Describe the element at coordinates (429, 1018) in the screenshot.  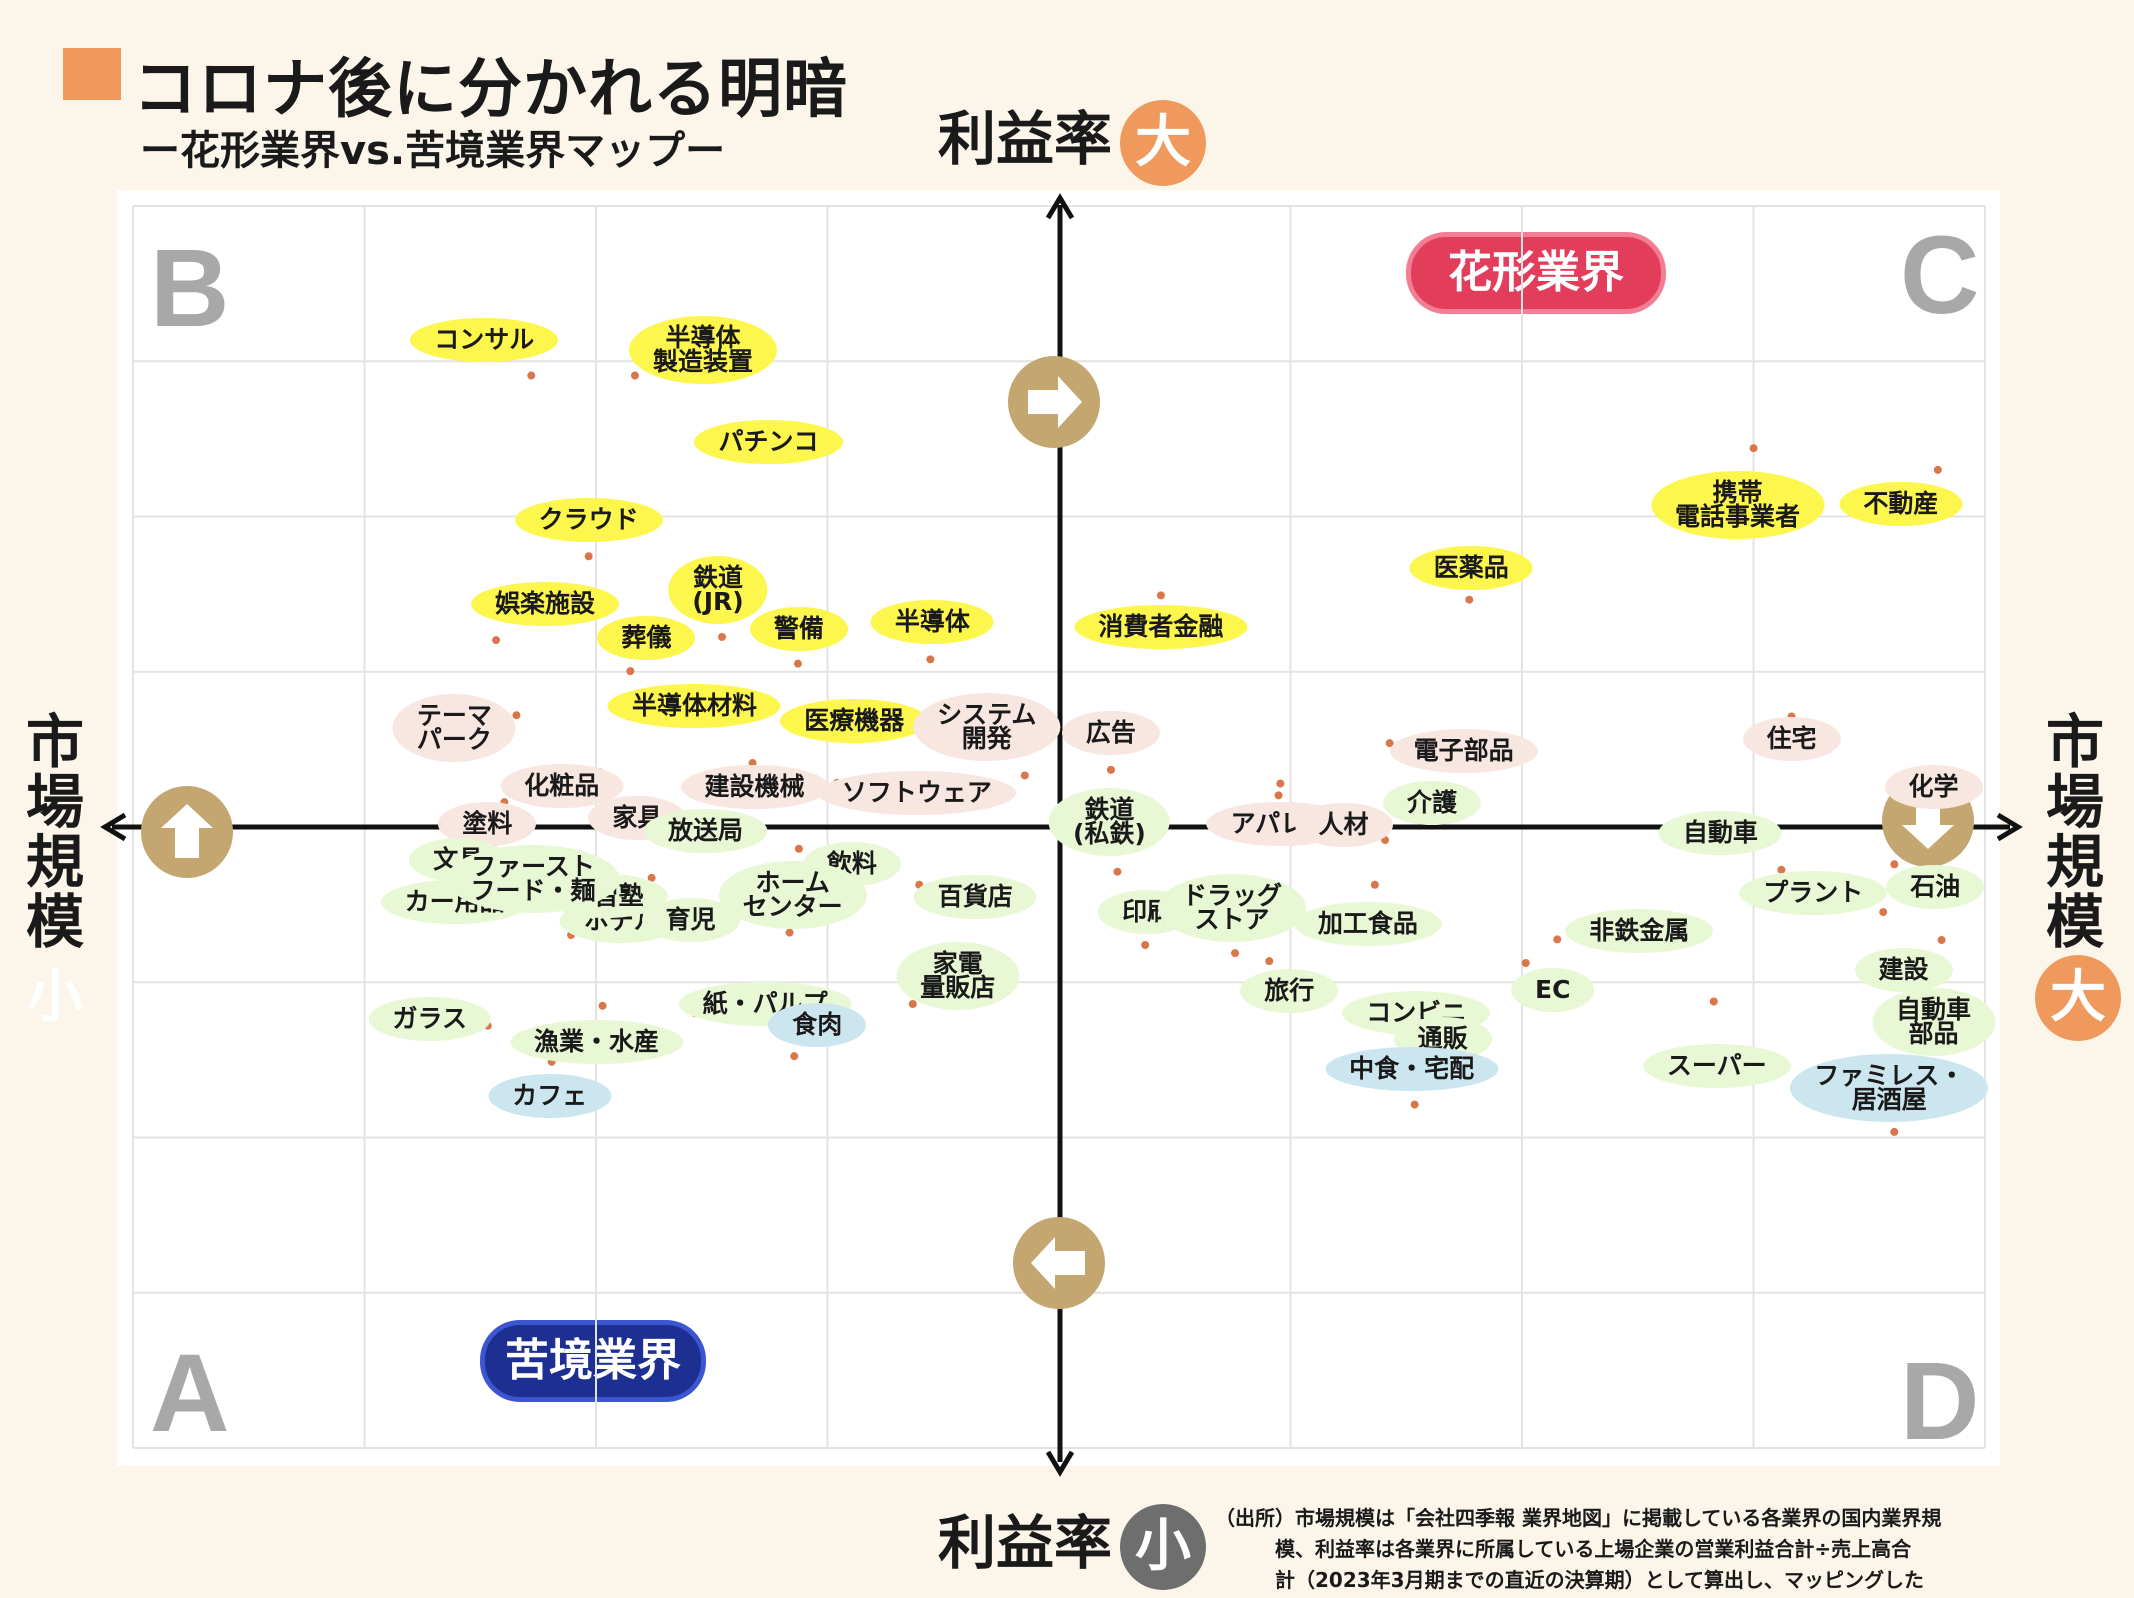
I see `industry-label: ガラス` at that location.